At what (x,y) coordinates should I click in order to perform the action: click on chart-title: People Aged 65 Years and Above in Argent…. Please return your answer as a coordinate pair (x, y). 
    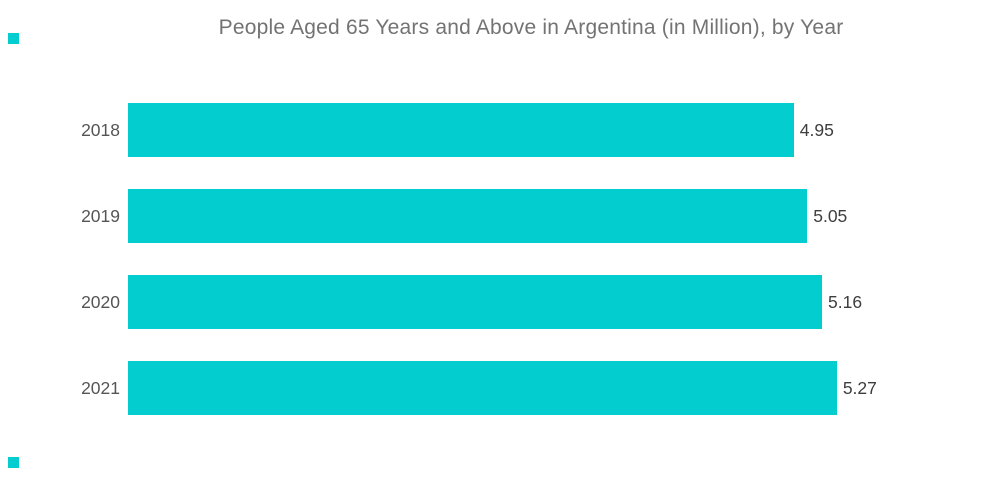
    Looking at the image, I should click on (531, 27).